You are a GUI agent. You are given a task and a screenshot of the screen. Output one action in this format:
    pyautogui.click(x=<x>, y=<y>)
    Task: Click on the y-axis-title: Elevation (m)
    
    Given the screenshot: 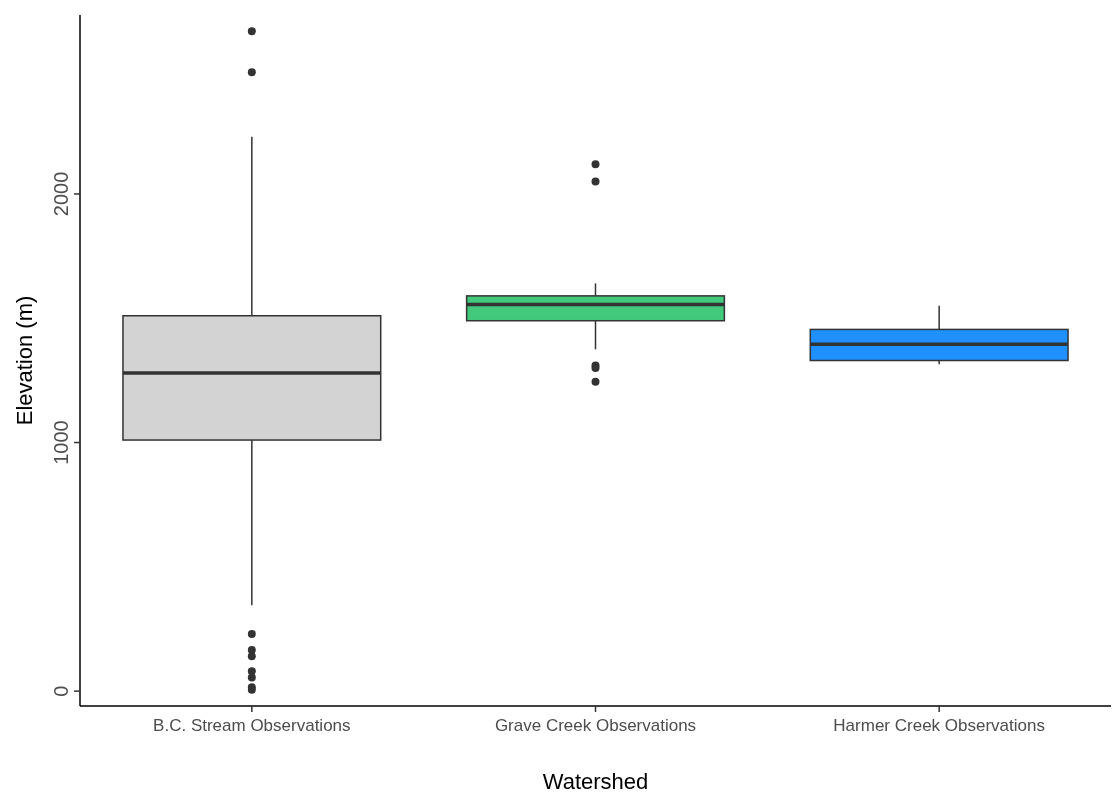 What is the action you would take?
    pyautogui.click(x=24, y=360)
    